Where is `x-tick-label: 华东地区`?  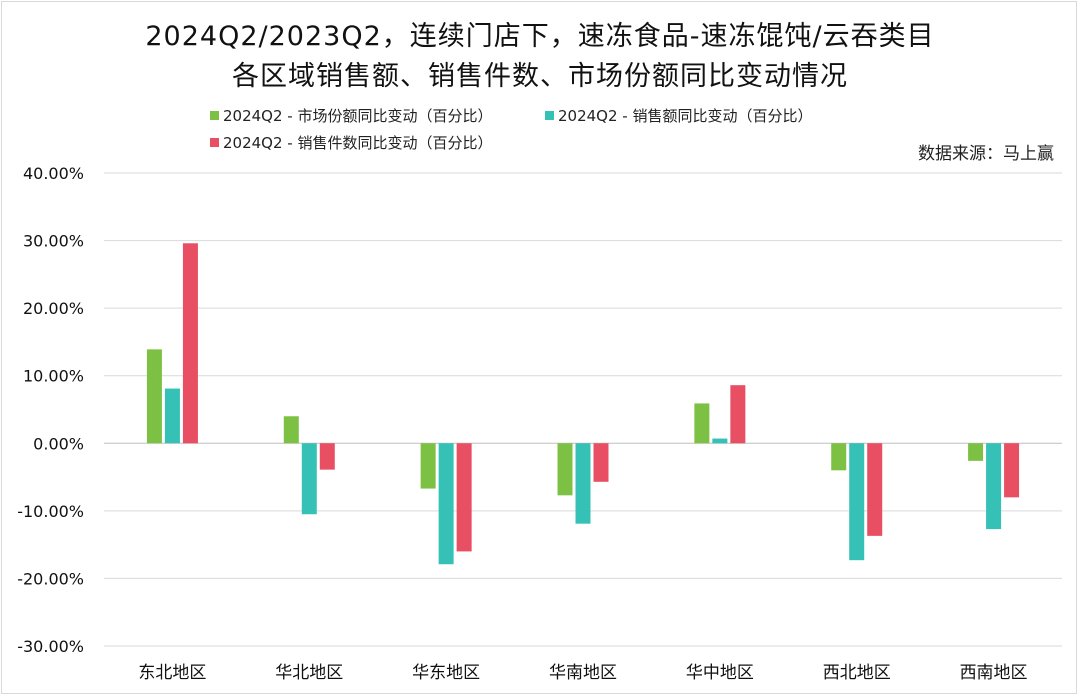 x-tick-label: 华东地区 is located at coordinates (446, 673).